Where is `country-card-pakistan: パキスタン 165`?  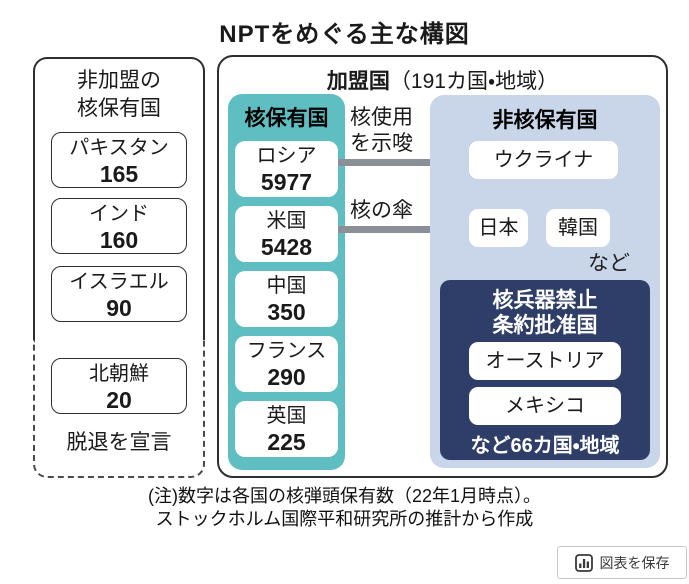 country-card-pakistan: パキスタン 165 is located at coordinates (119, 160).